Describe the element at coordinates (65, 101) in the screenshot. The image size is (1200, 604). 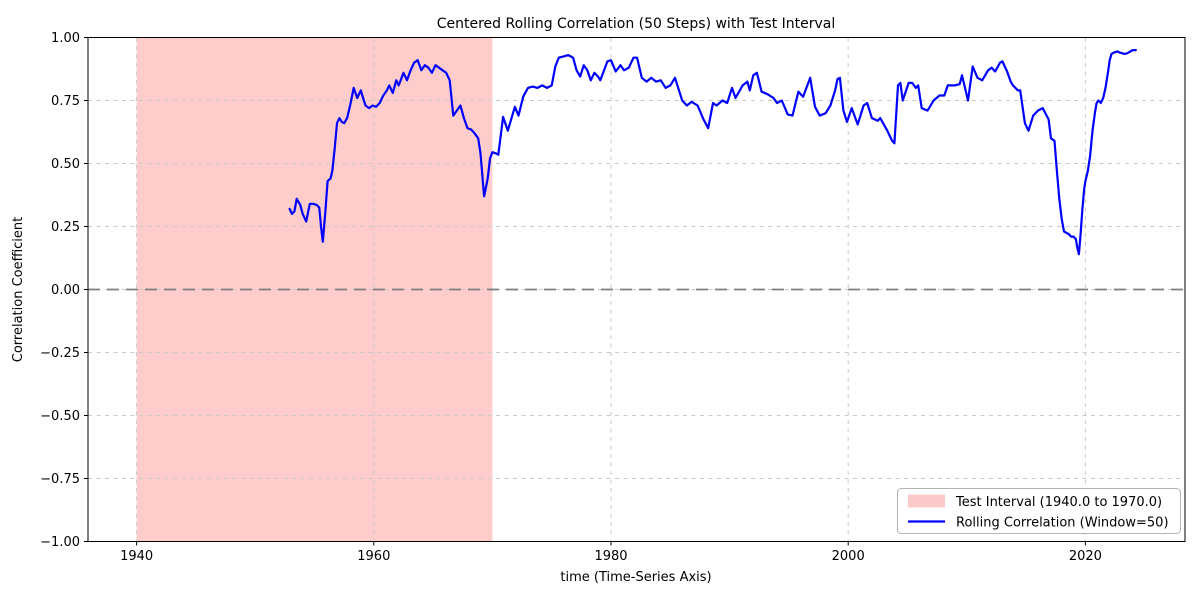
I see `y-tick-label: 0.75` at that location.